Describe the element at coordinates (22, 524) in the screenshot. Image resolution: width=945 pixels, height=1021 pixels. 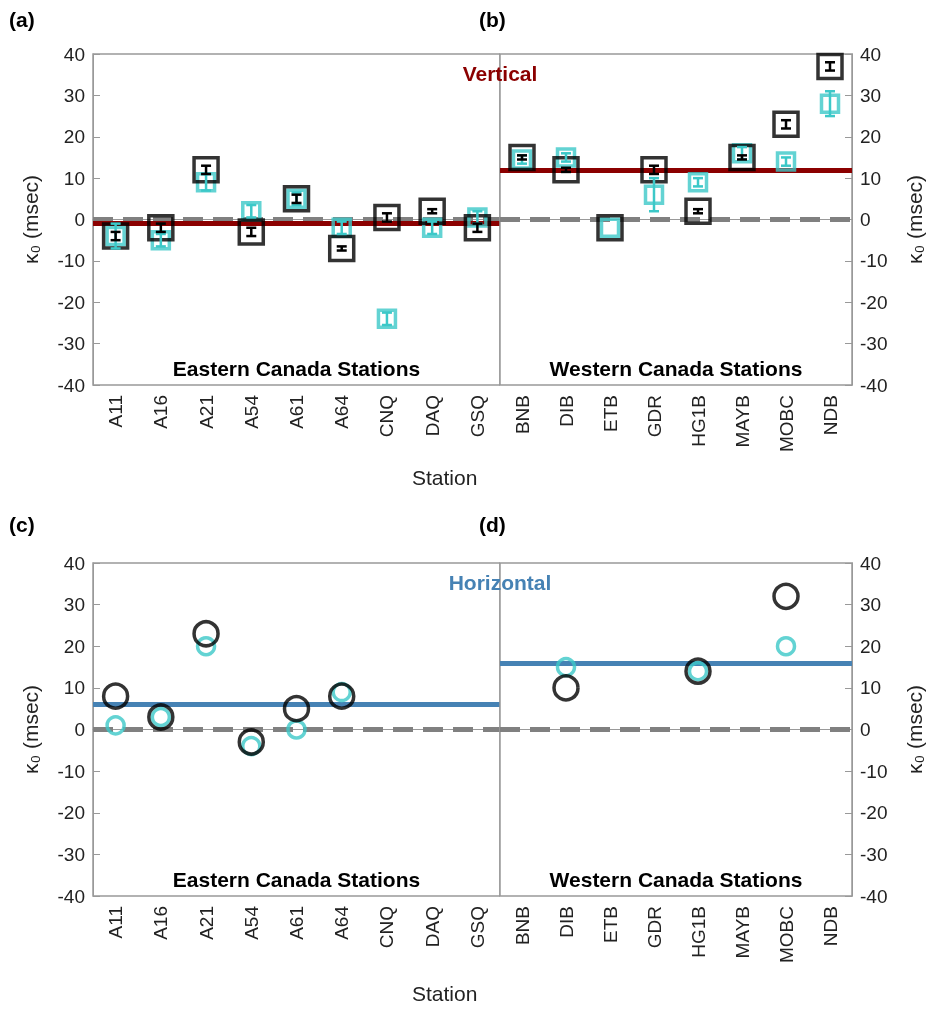
I see `chart-title: (c)` at that location.